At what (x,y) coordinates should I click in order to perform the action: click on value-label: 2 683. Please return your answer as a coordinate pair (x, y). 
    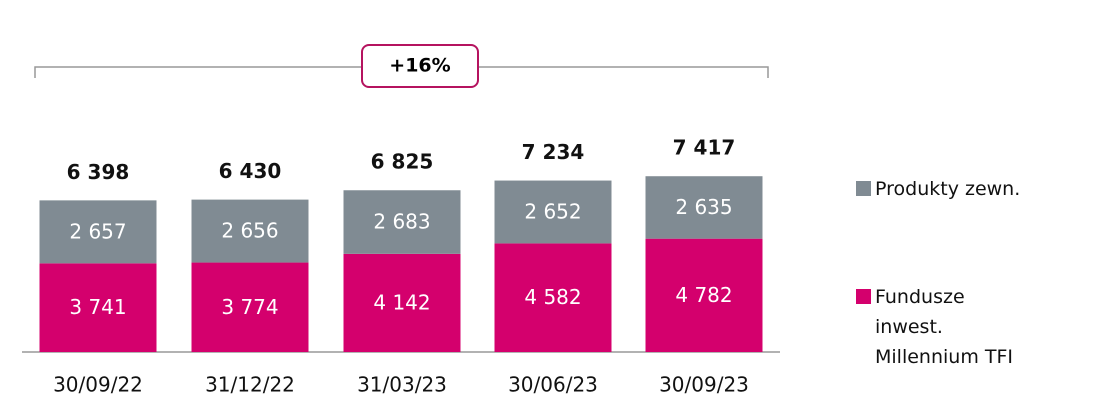
    Looking at the image, I should click on (401, 222).